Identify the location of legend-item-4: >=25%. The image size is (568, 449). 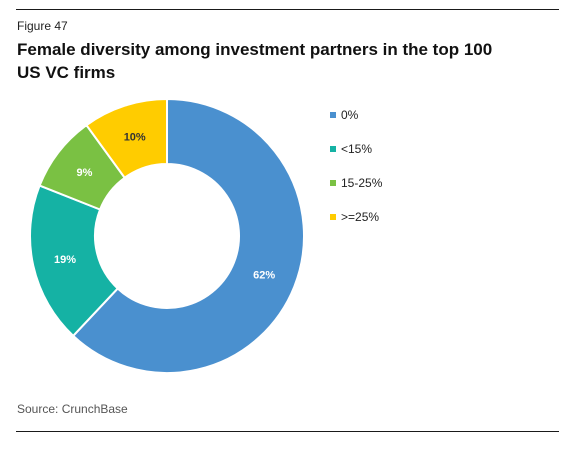
(430, 217).